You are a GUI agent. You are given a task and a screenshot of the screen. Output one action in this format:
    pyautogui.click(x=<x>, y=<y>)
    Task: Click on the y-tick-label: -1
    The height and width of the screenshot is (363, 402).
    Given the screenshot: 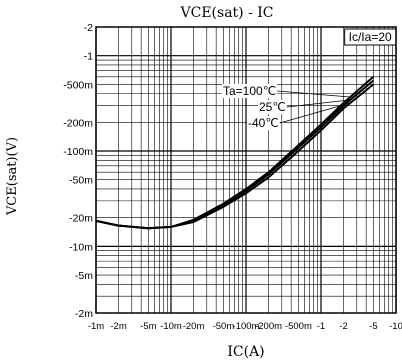 What is the action you would take?
    pyautogui.click(x=88, y=57)
    